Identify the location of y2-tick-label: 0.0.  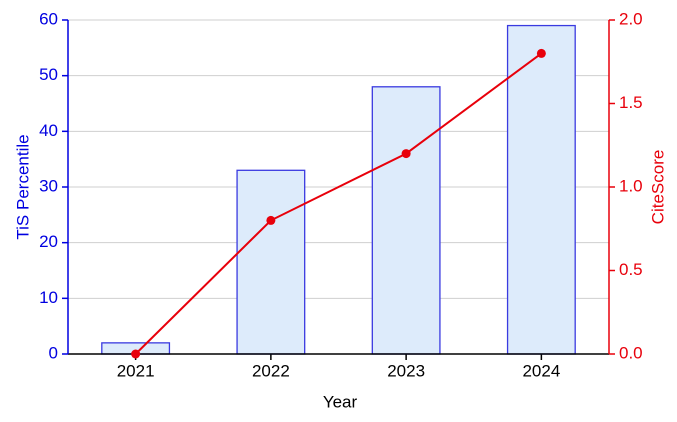
(631, 352).